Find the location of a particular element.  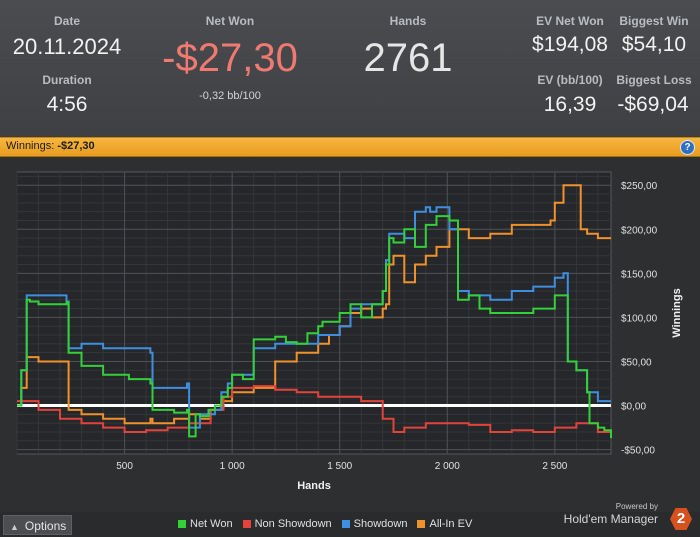

winnings-header-bar: Winnings: -$27,30 ? is located at coordinates (350, 147).